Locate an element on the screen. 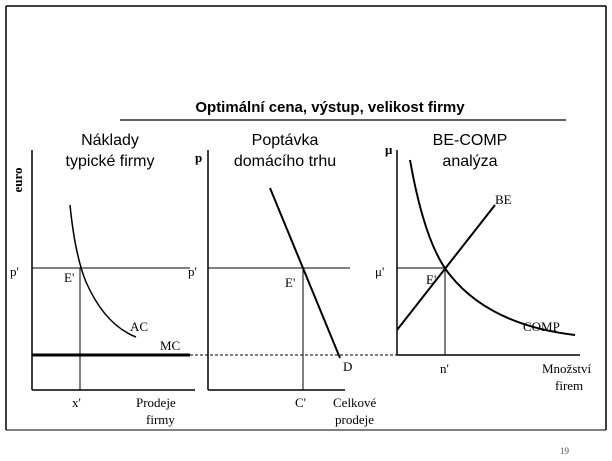 This screenshot has width=612, height=461. page-number: 19 is located at coordinates (565, 451).